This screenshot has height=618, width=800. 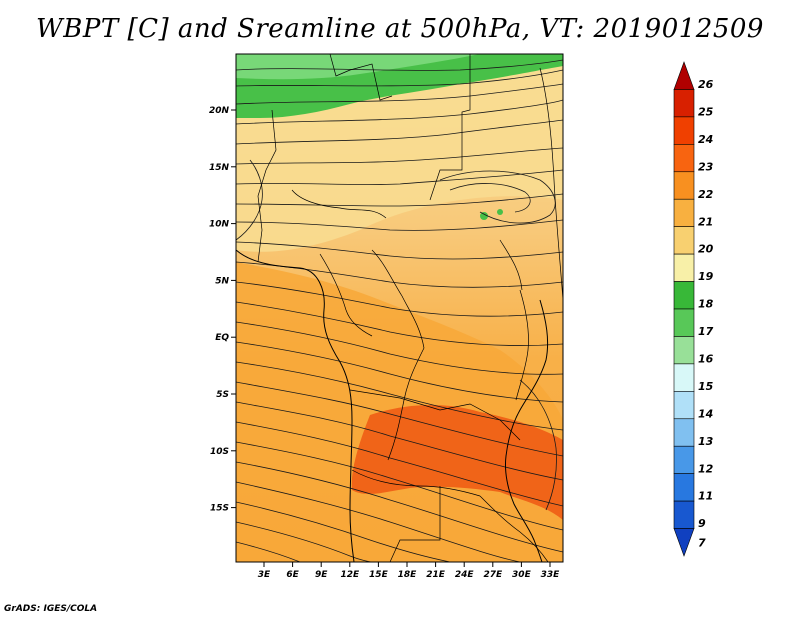 What do you see at coordinates (222, 338) in the screenshot?
I see `lat-label: EQ` at bounding box center [222, 338].